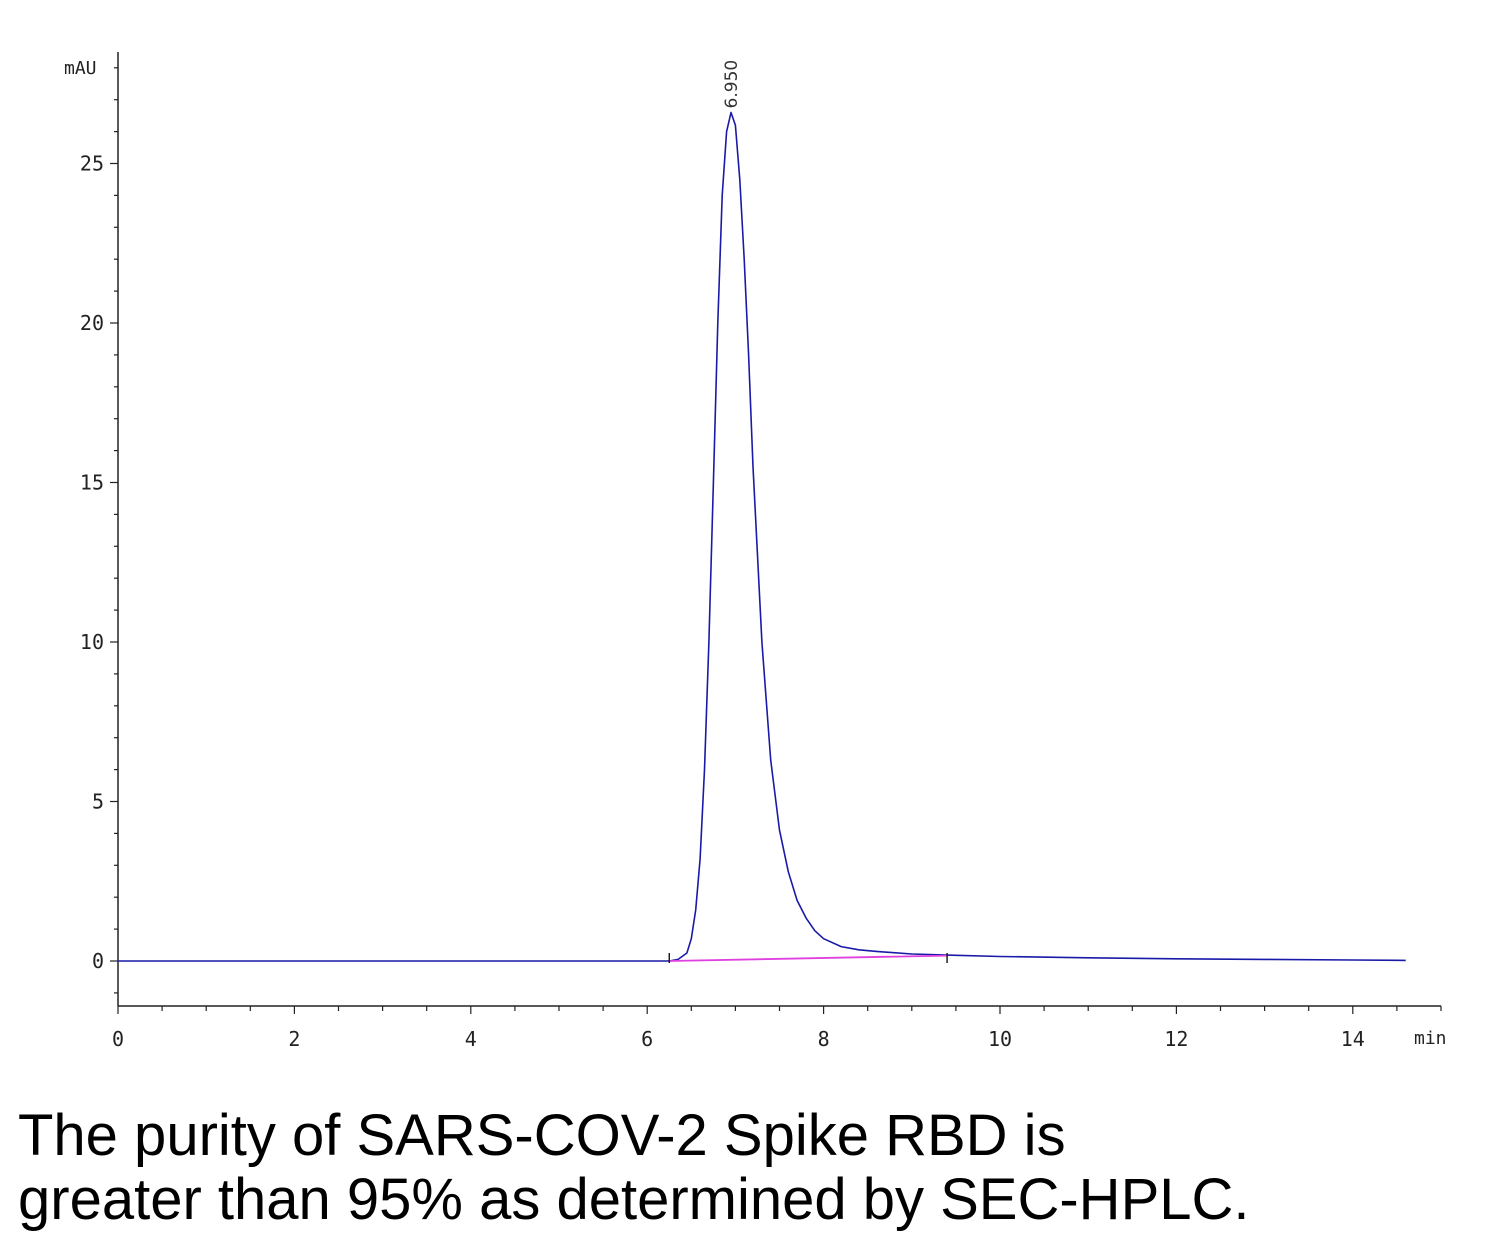  What do you see at coordinates (92, 642) in the screenshot?
I see `y-tick-label: 10` at bounding box center [92, 642].